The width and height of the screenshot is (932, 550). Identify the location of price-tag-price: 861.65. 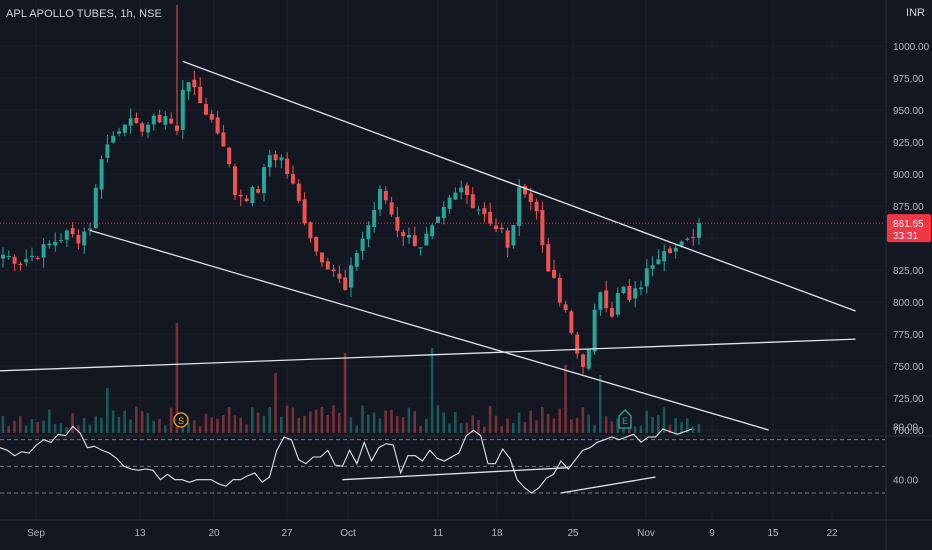
(908, 224).